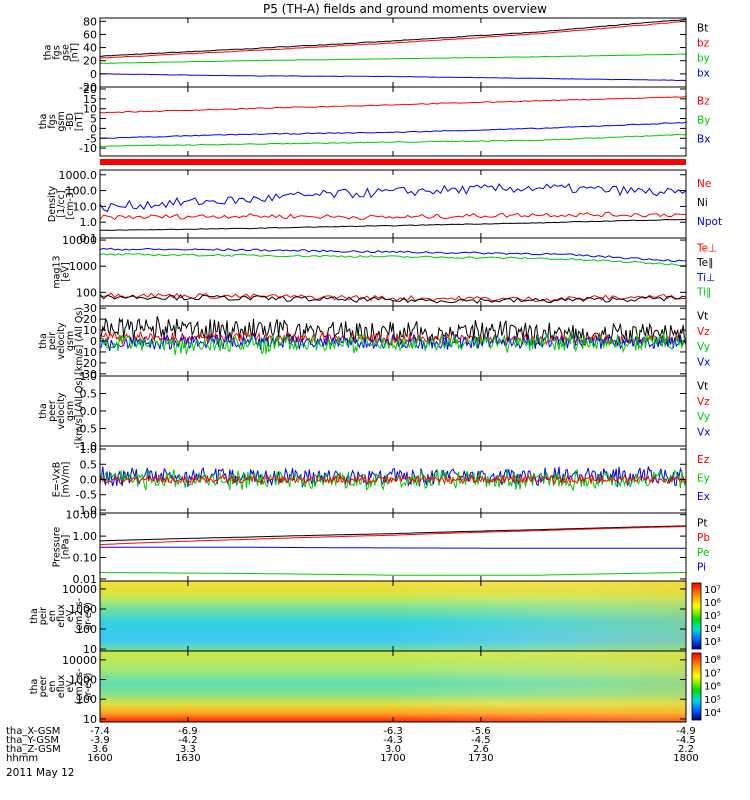 The image size is (750, 800). Describe the element at coordinates (188, 731) in the screenshot. I see `x-tick-label: -6.9` at that location.